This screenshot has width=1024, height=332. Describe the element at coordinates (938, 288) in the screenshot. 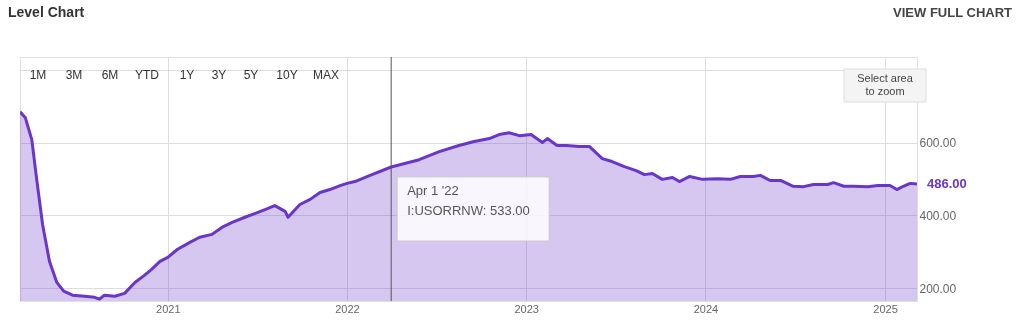

I see `y-tick-label: 200.00` at that location.